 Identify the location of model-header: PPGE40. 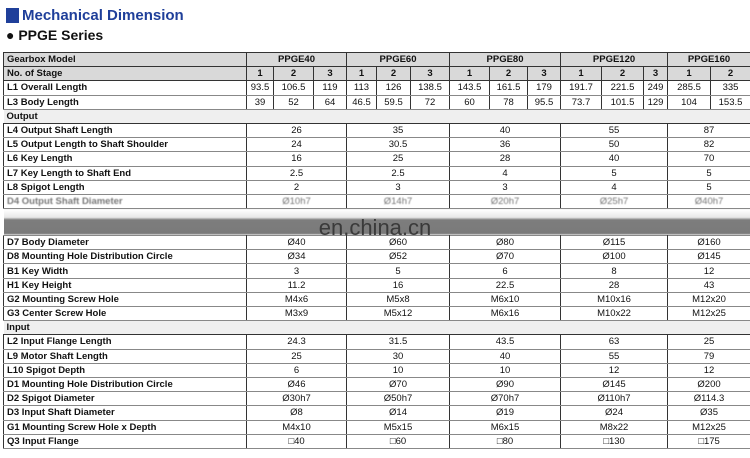
(296, 59).